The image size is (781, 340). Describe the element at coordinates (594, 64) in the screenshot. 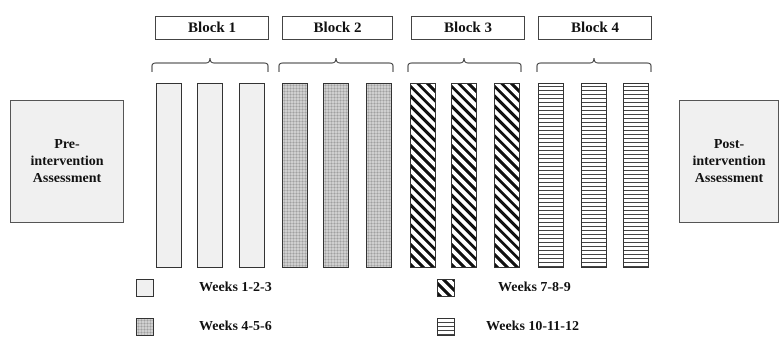

I see `block-4-brace` at that location.